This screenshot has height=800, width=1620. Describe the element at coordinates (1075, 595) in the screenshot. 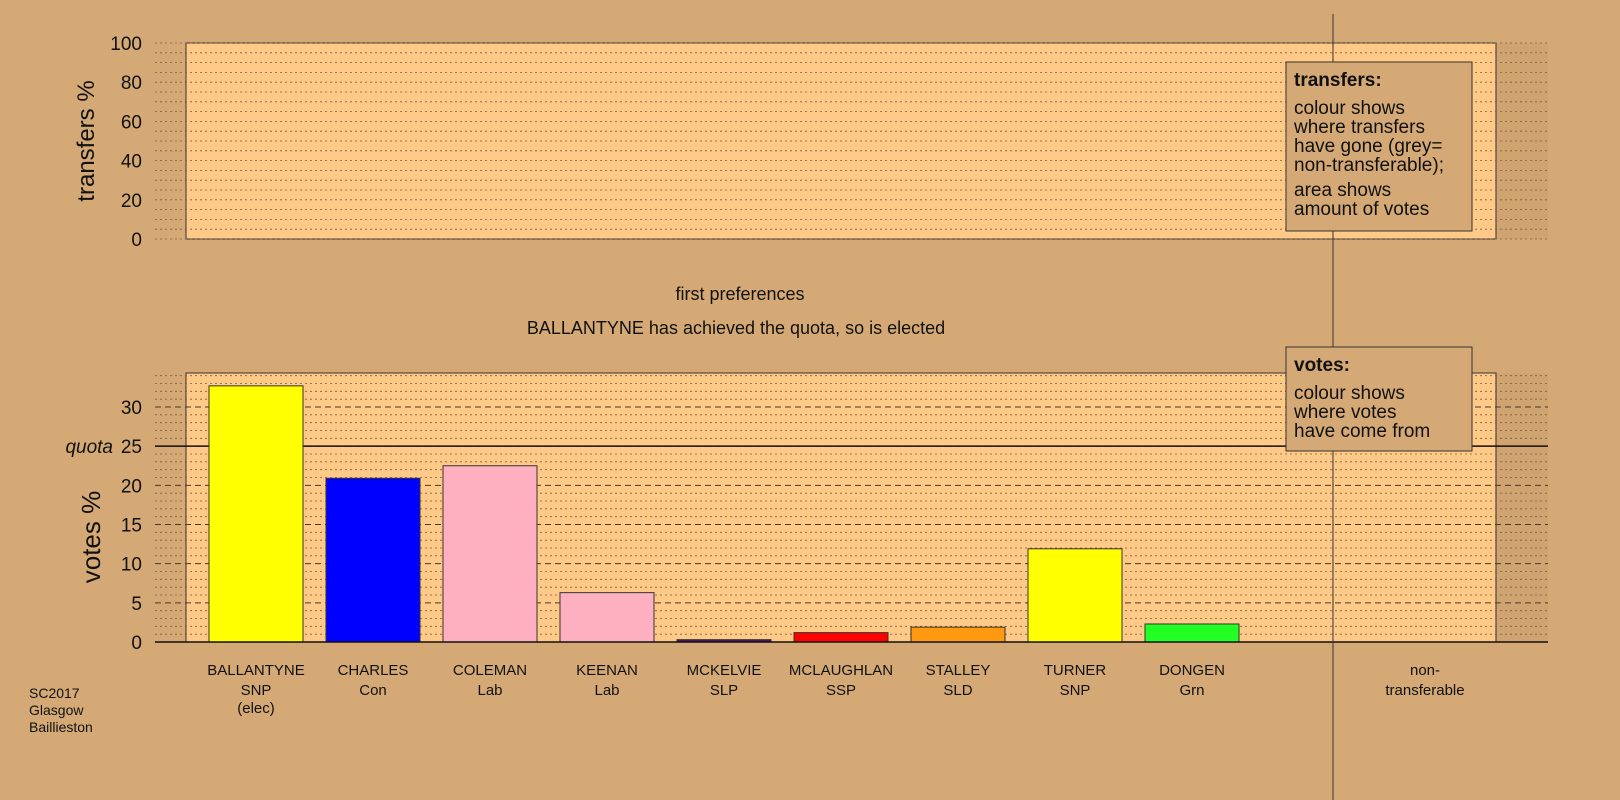

I see `bar-turner` at that location.